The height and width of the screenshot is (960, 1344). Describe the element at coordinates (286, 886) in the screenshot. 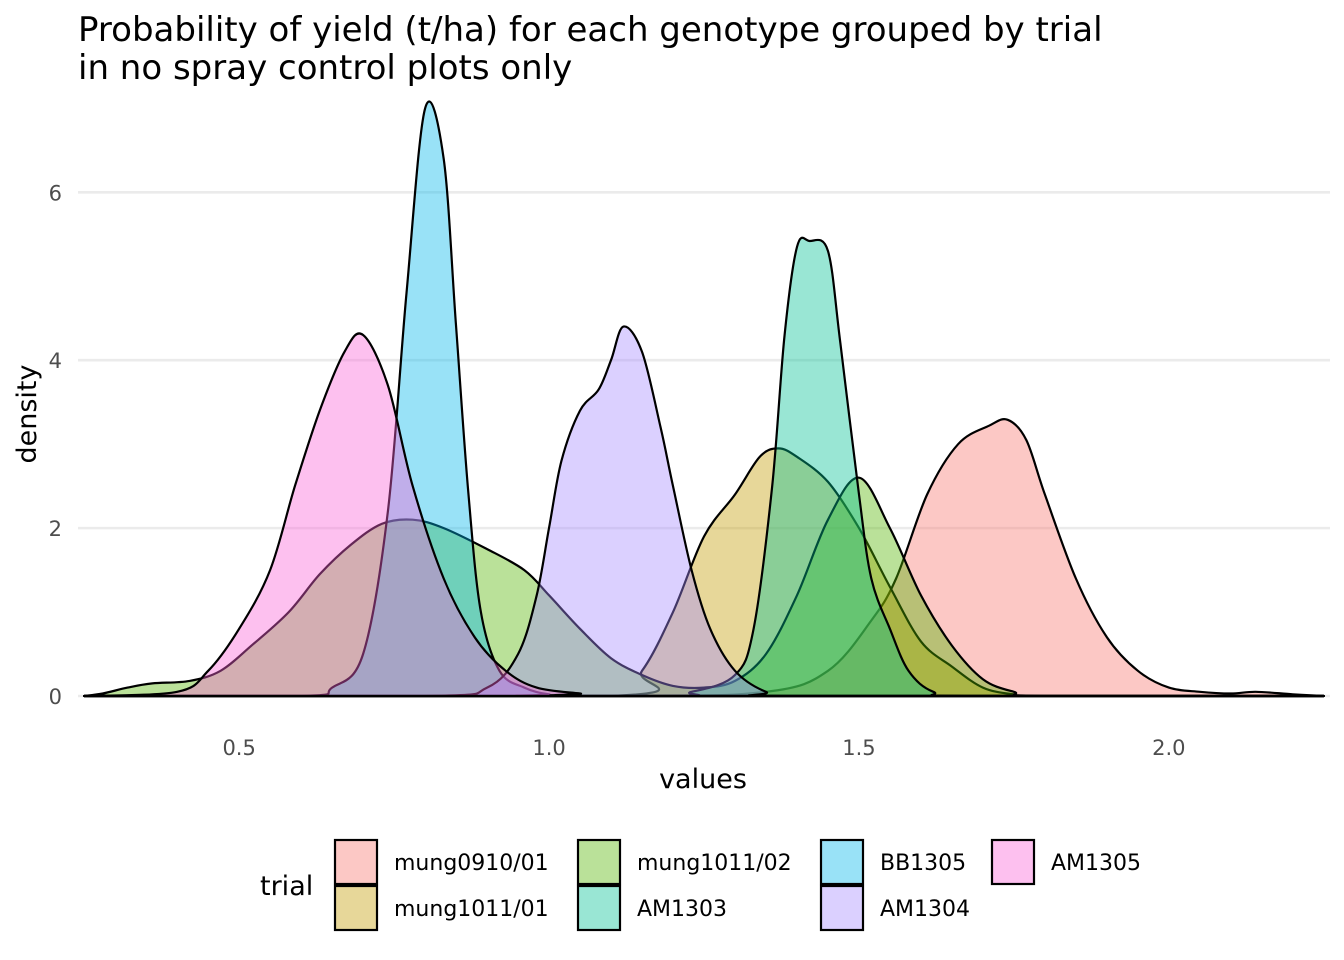

I see `legend-title: trial` at that location.